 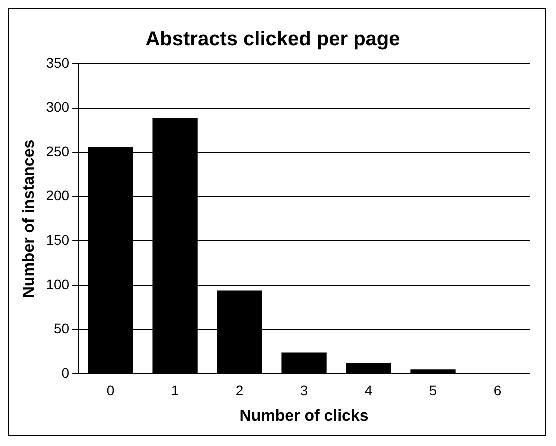 What do you see at coordinates (29, 219) in the screenshot?
I see `y-axis-title: Number of instances` at bounding box center [29, 219].